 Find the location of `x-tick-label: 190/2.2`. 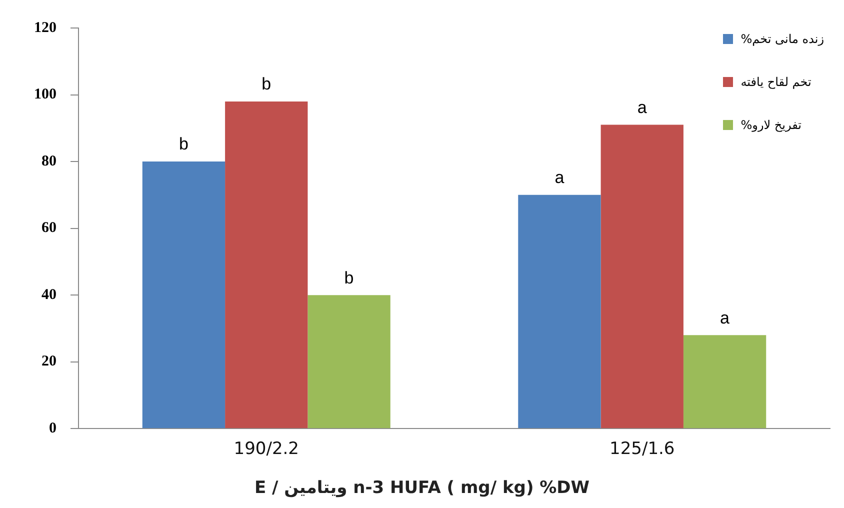

x-tick-label: 190/2.2 is located at coordinates (266, 449).